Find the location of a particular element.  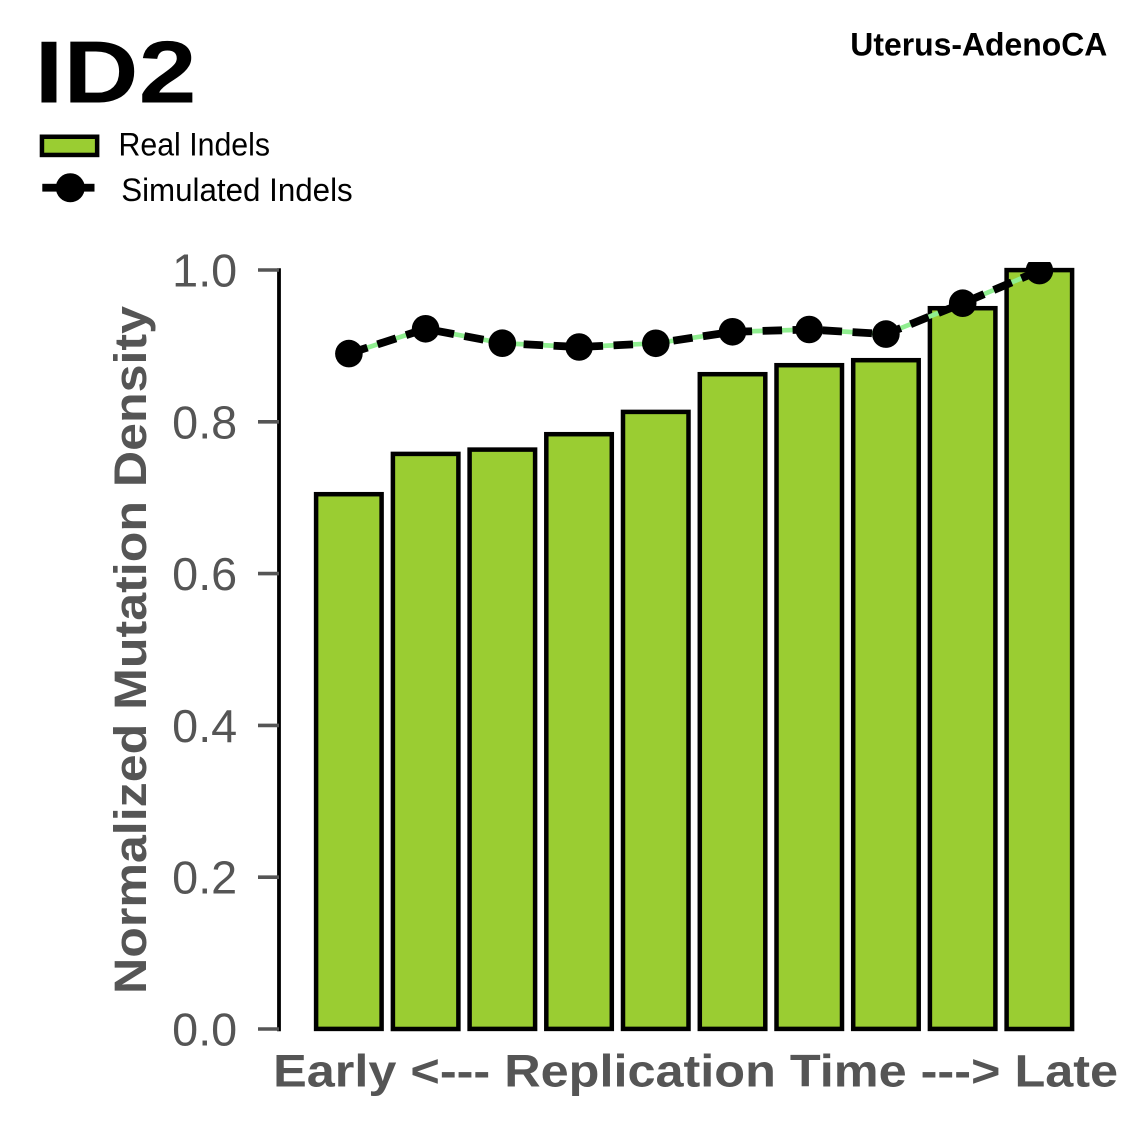

svg-text:Early <--- Replication Time --: Early <--- Replication Time ---> Late is located at coordinates (695, 1071).